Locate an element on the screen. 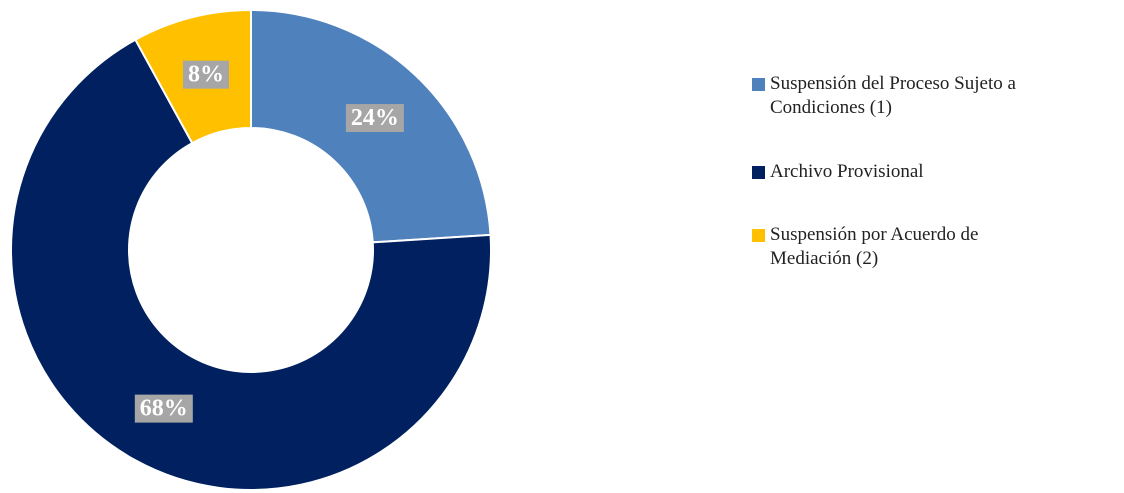 Image resolution: width=1124 pixels, height=493 pixels. legend-item: Suspensión por Acuerdo de Mediación (2) is located at coordinates (932, 247).